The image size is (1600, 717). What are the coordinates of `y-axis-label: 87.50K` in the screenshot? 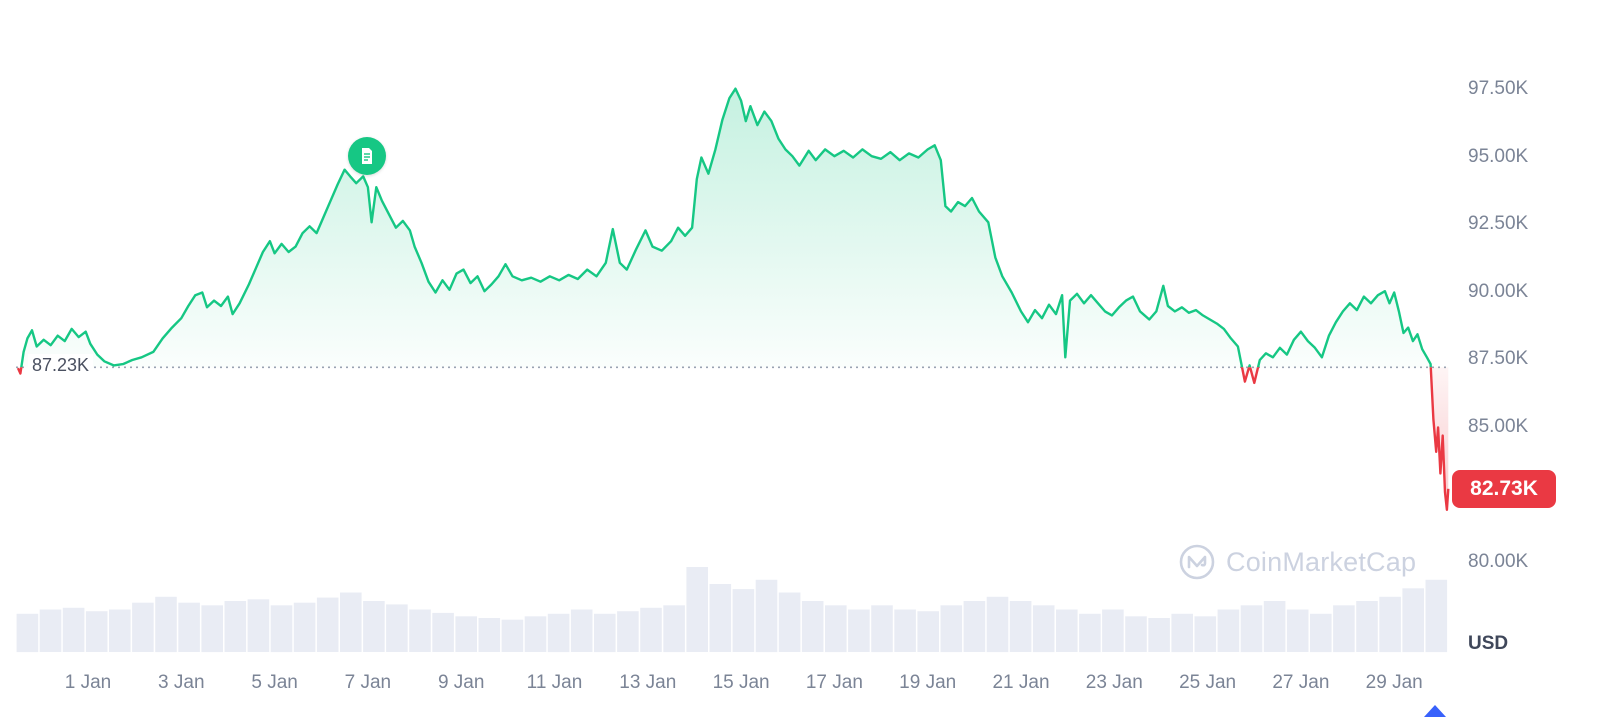 It's located at (1498, 358).